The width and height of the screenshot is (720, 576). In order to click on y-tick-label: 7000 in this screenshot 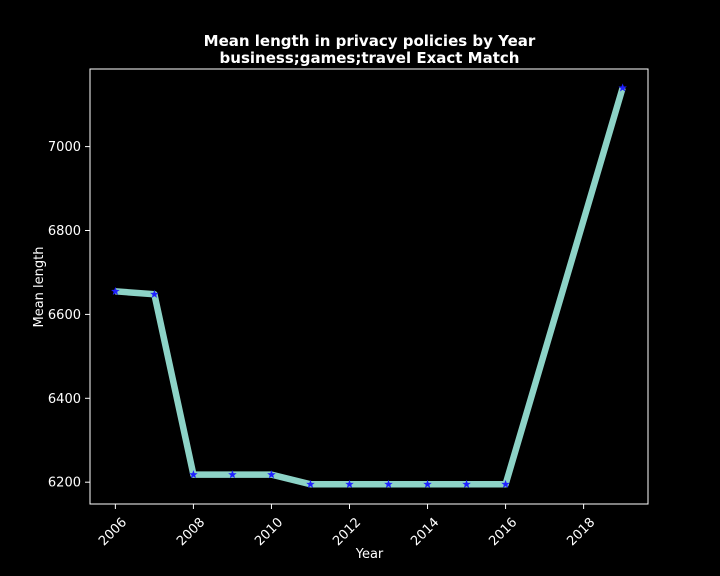, I will do `click(64, 147)`.